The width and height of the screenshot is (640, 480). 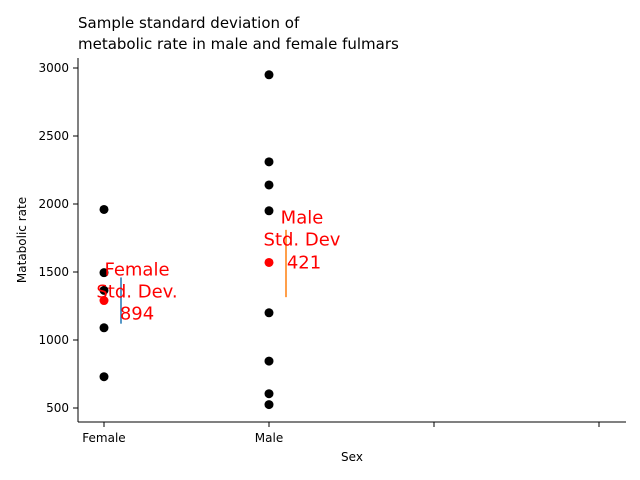 I want to click on y-axis-ticks: 500 1000 1500 2000 2500 3000, so click(x=58, y=238).